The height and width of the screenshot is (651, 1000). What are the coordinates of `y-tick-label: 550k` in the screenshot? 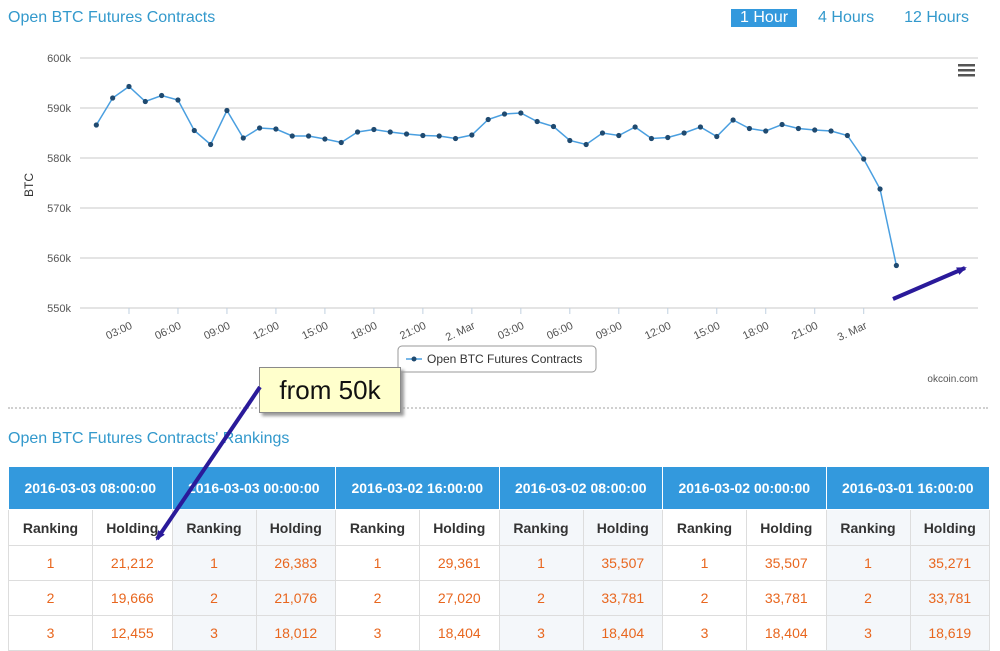 It's located at (59, 309).